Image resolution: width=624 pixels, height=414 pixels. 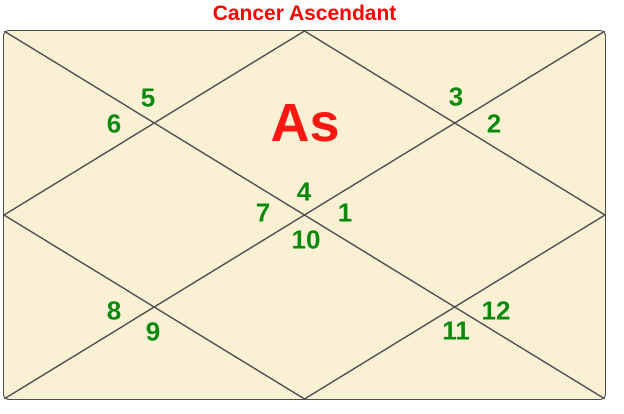 What do you see at coordinates (456, 96) in the screenshot?
I see `sign-number-label: 3` at bounding box center [456, 96].